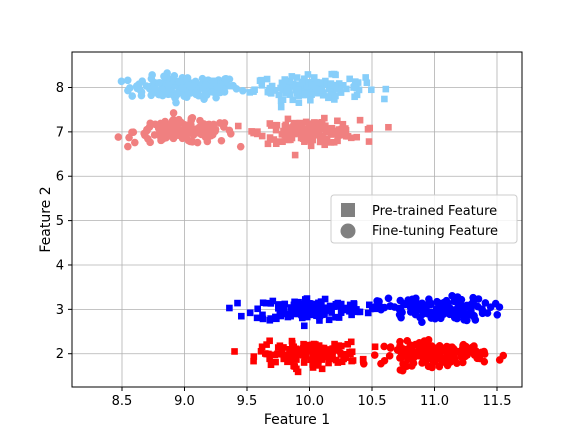 The width and height of the screenshot is (581, 436). What do you see at coordinates (434, 401) in the screenshot?
I see `x-tick-label: 11.0` at bounding box center [434, 401].